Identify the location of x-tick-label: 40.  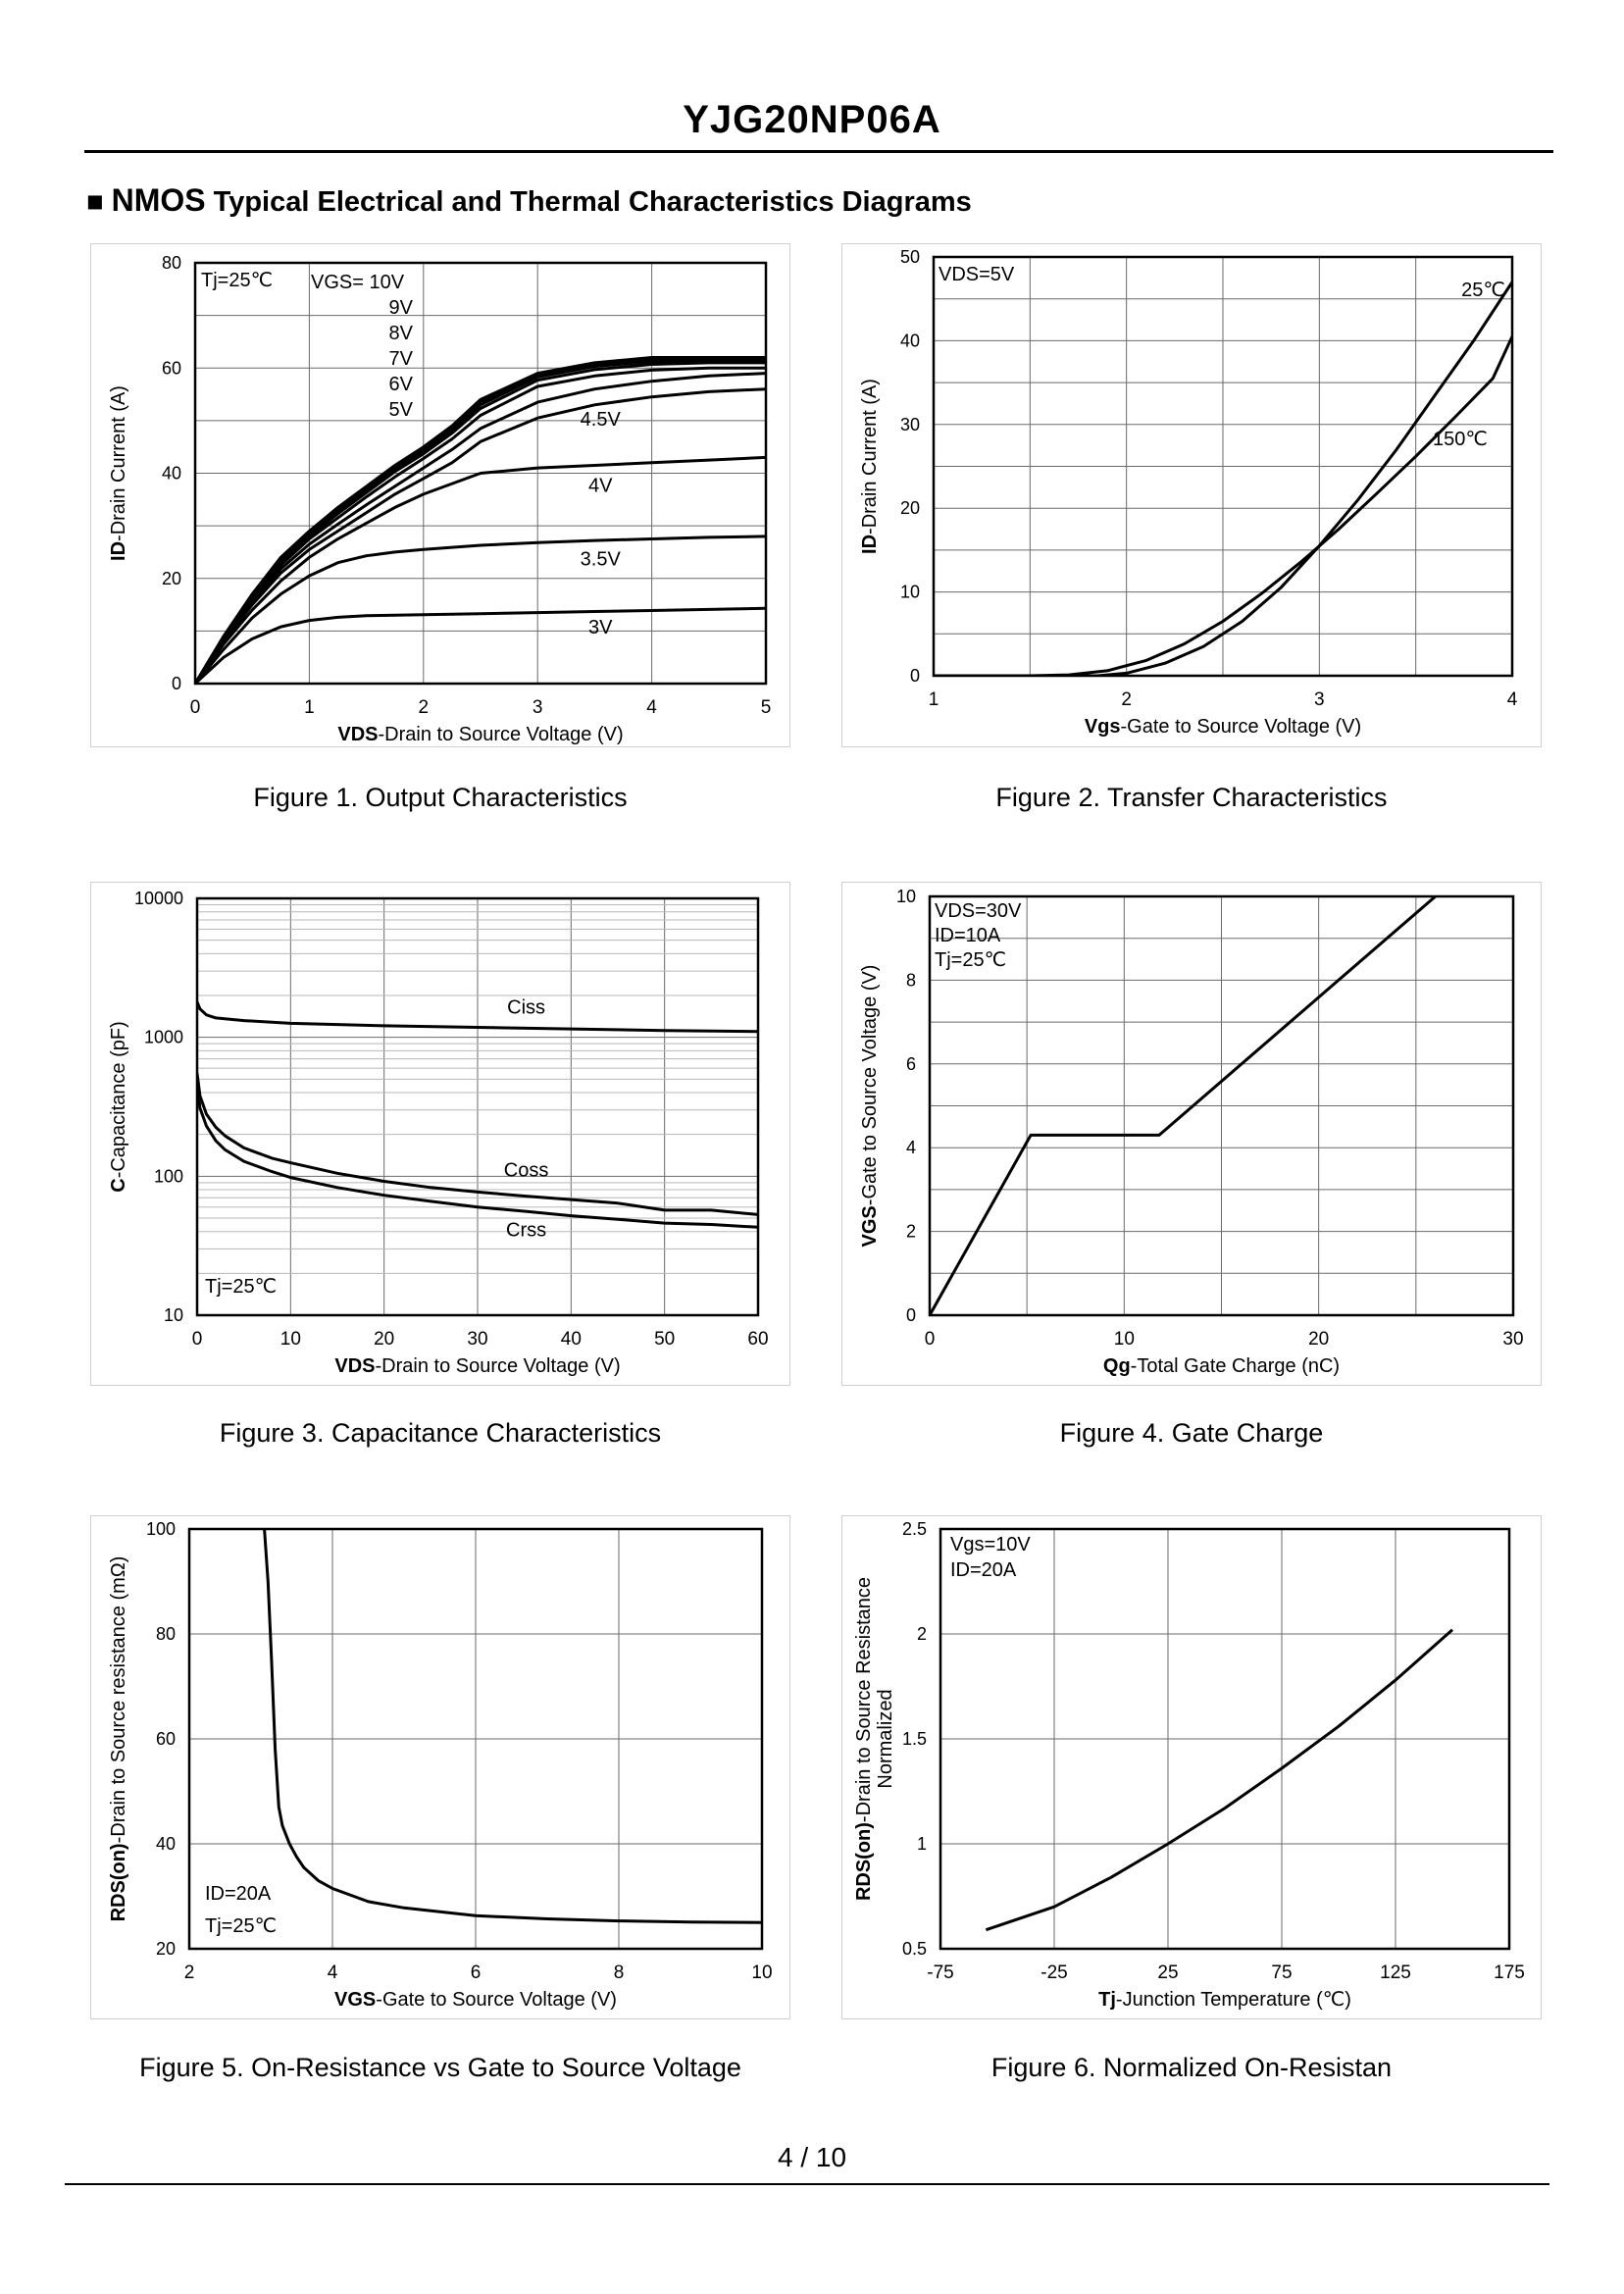
(571, 1339).